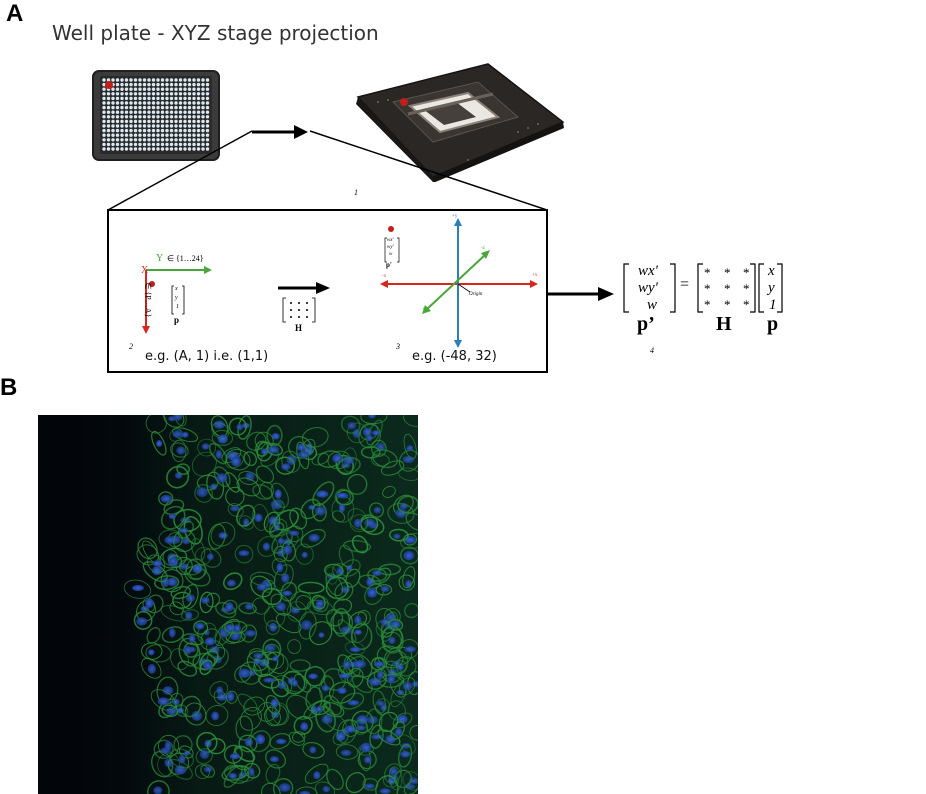 This screenshot has width=926, height=794. What do you see at coordinates (771, 271) in the screenshot?
I see `eq-rhs-0: x` at bounding box center [771, 271].